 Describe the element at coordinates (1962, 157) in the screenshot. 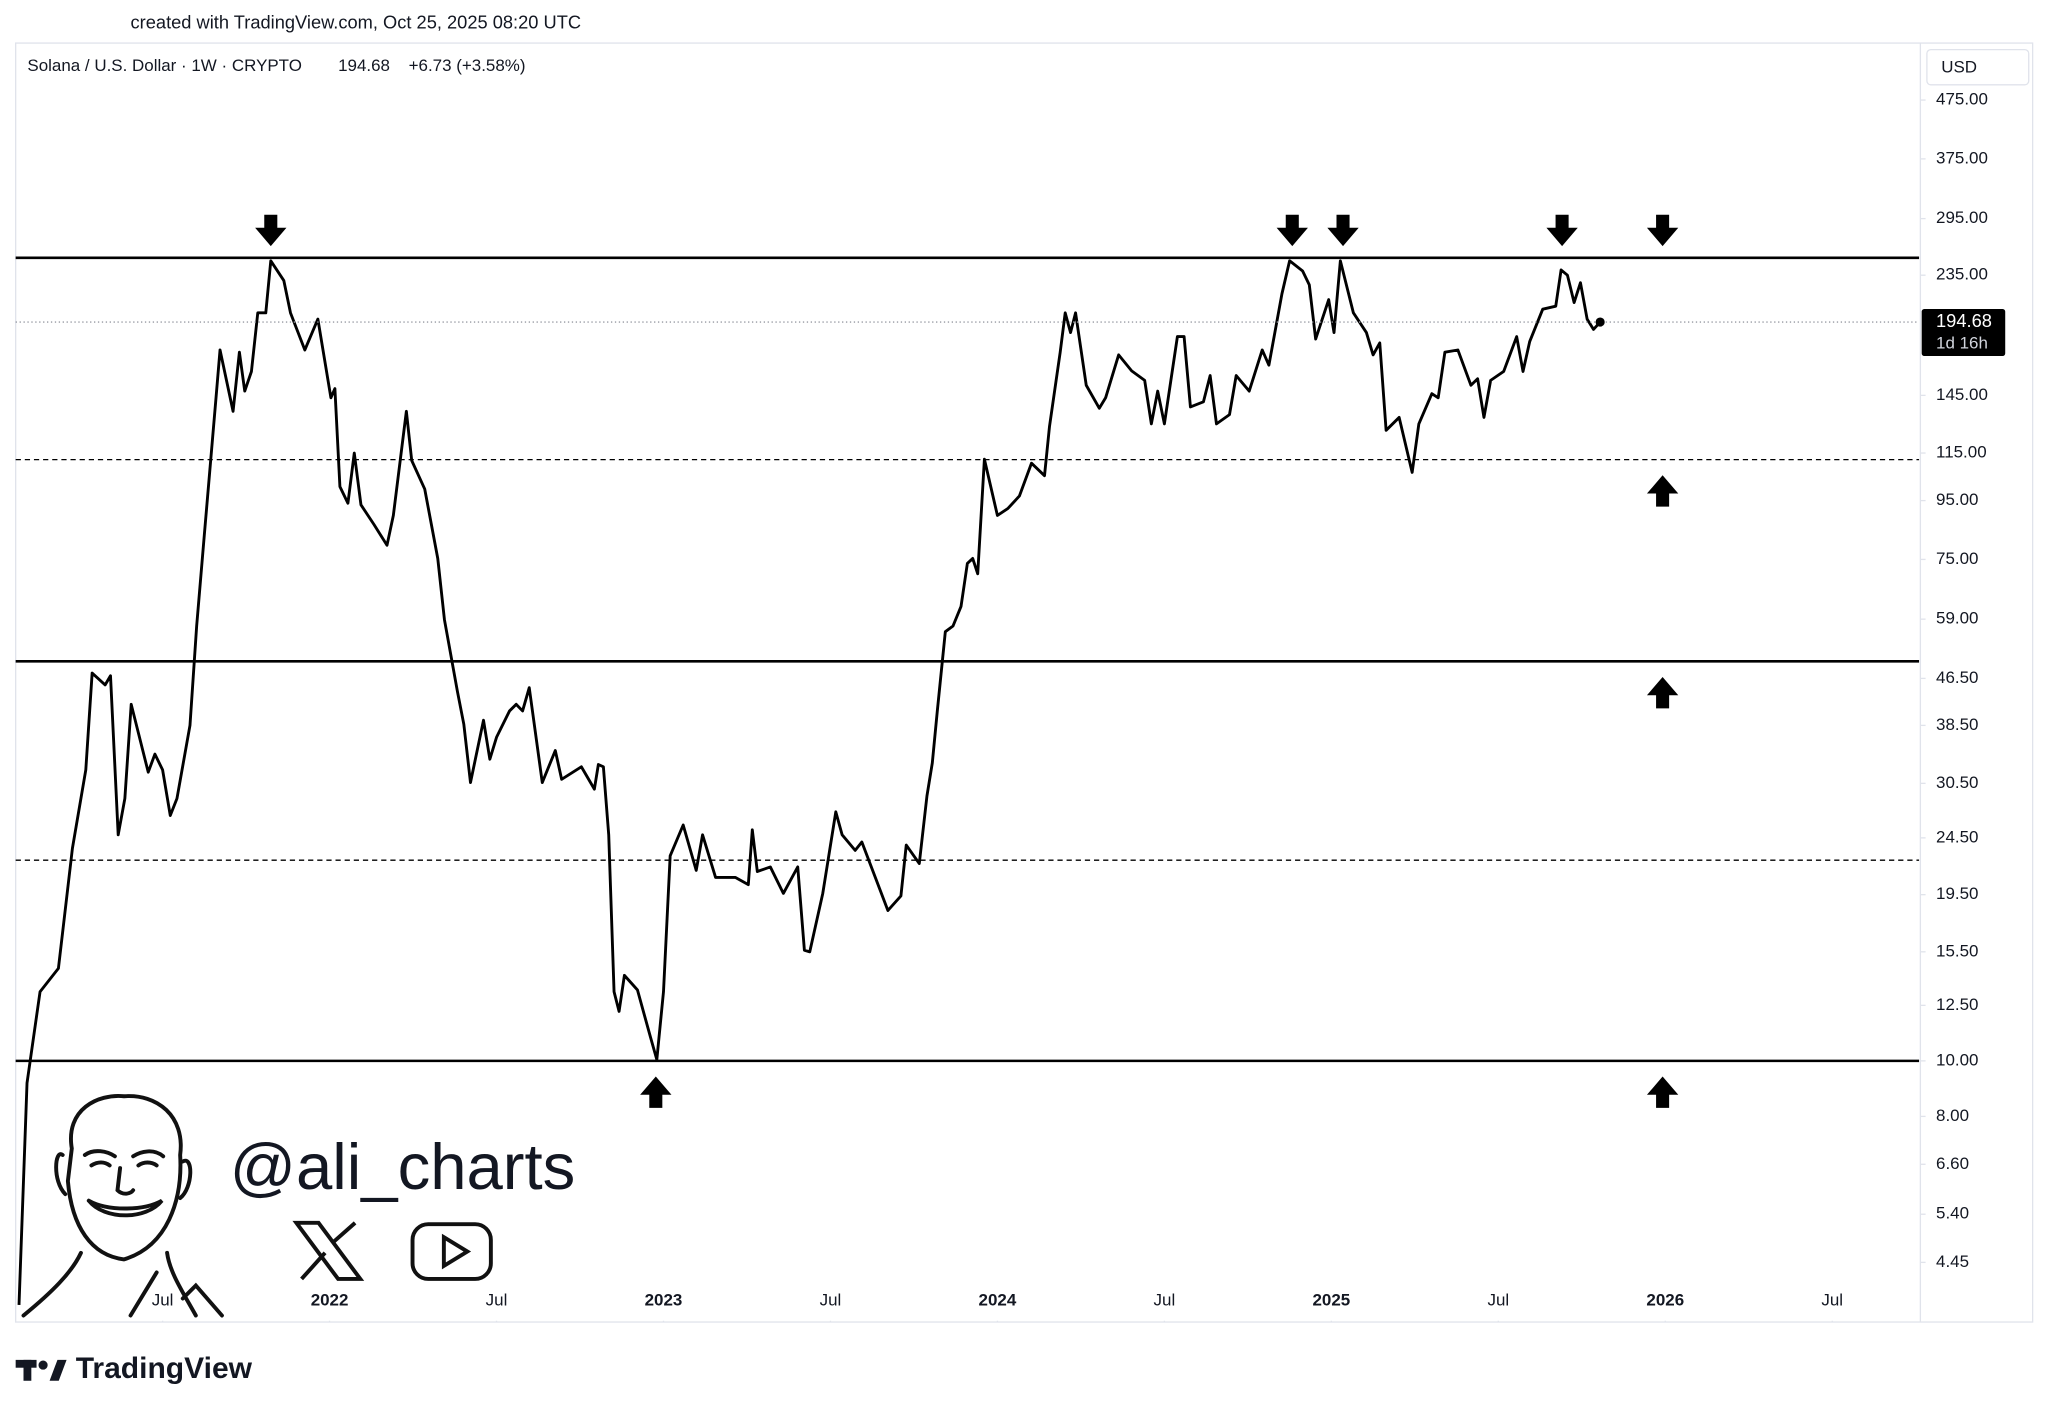

I see `y-tick-label: 375.00` at that location.